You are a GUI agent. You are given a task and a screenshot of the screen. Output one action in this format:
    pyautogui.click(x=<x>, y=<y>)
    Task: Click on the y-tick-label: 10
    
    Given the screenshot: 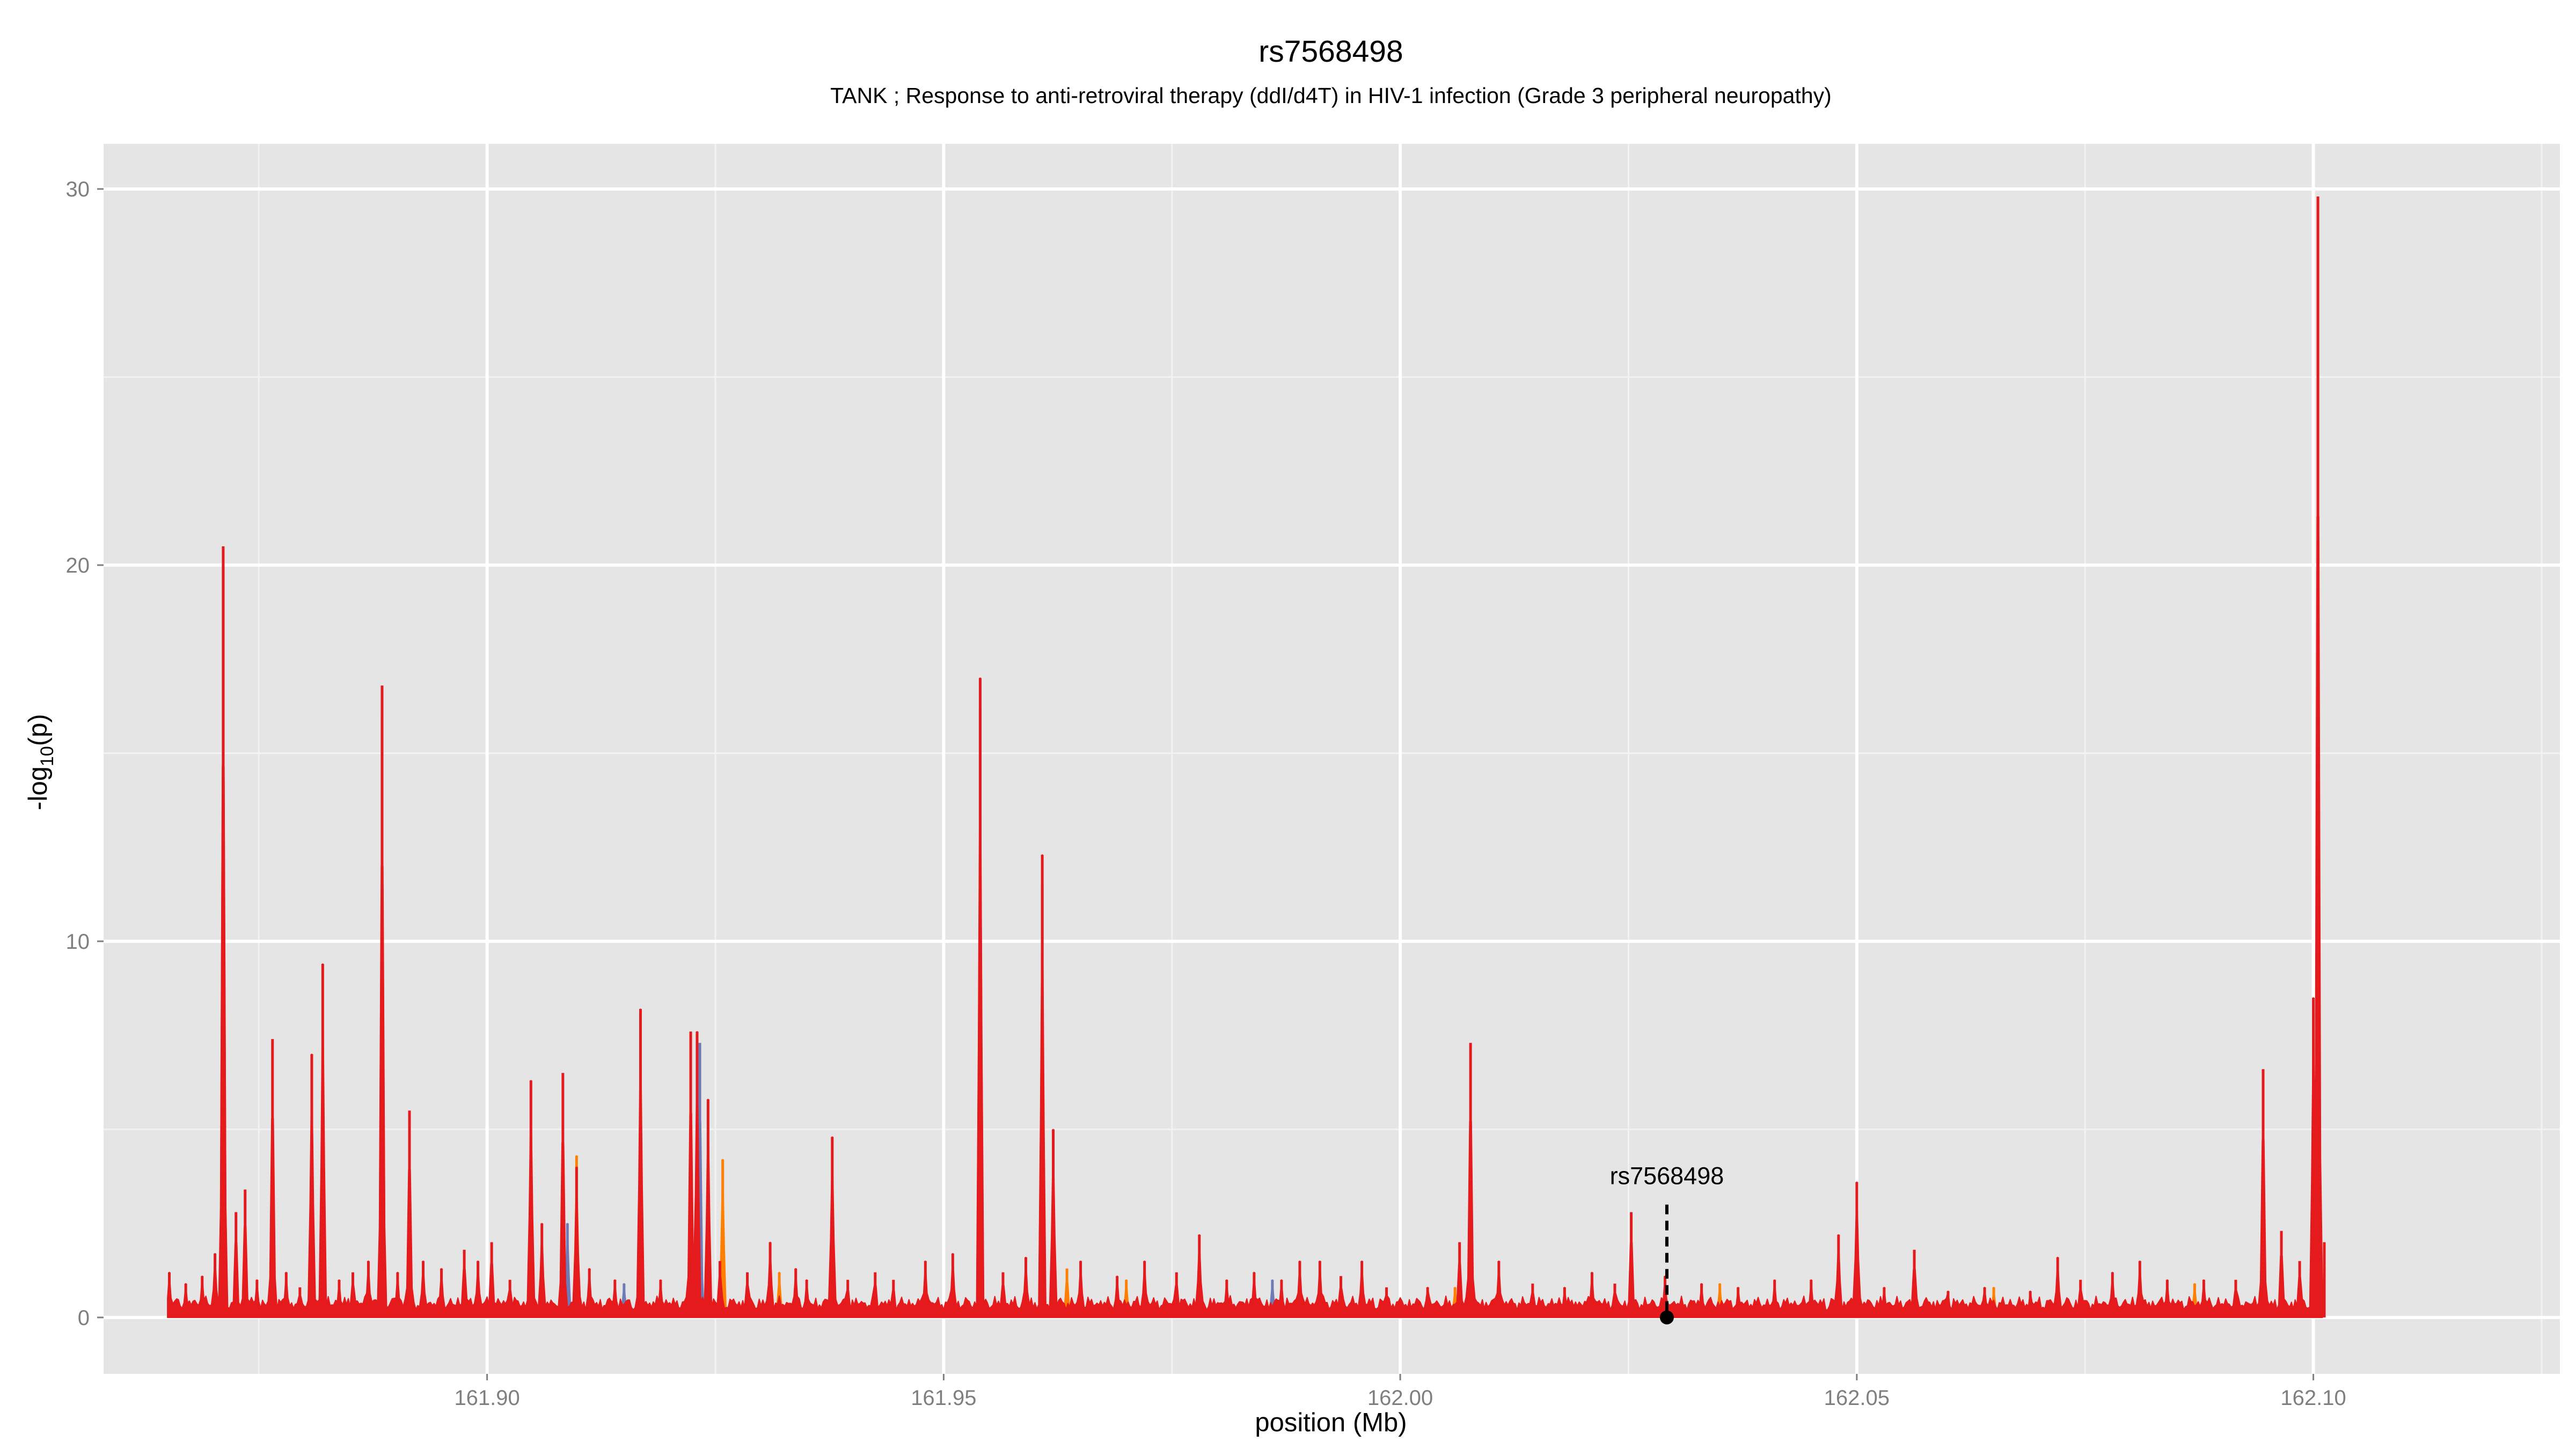 What is the action you would take?
    pyautogui.click(x=78, y=942)
    